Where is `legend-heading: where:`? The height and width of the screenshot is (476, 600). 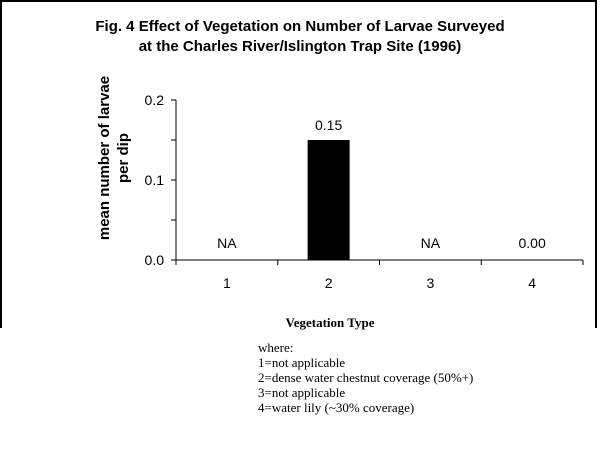 legend-heading: where: is located at coordinates (276, 347).